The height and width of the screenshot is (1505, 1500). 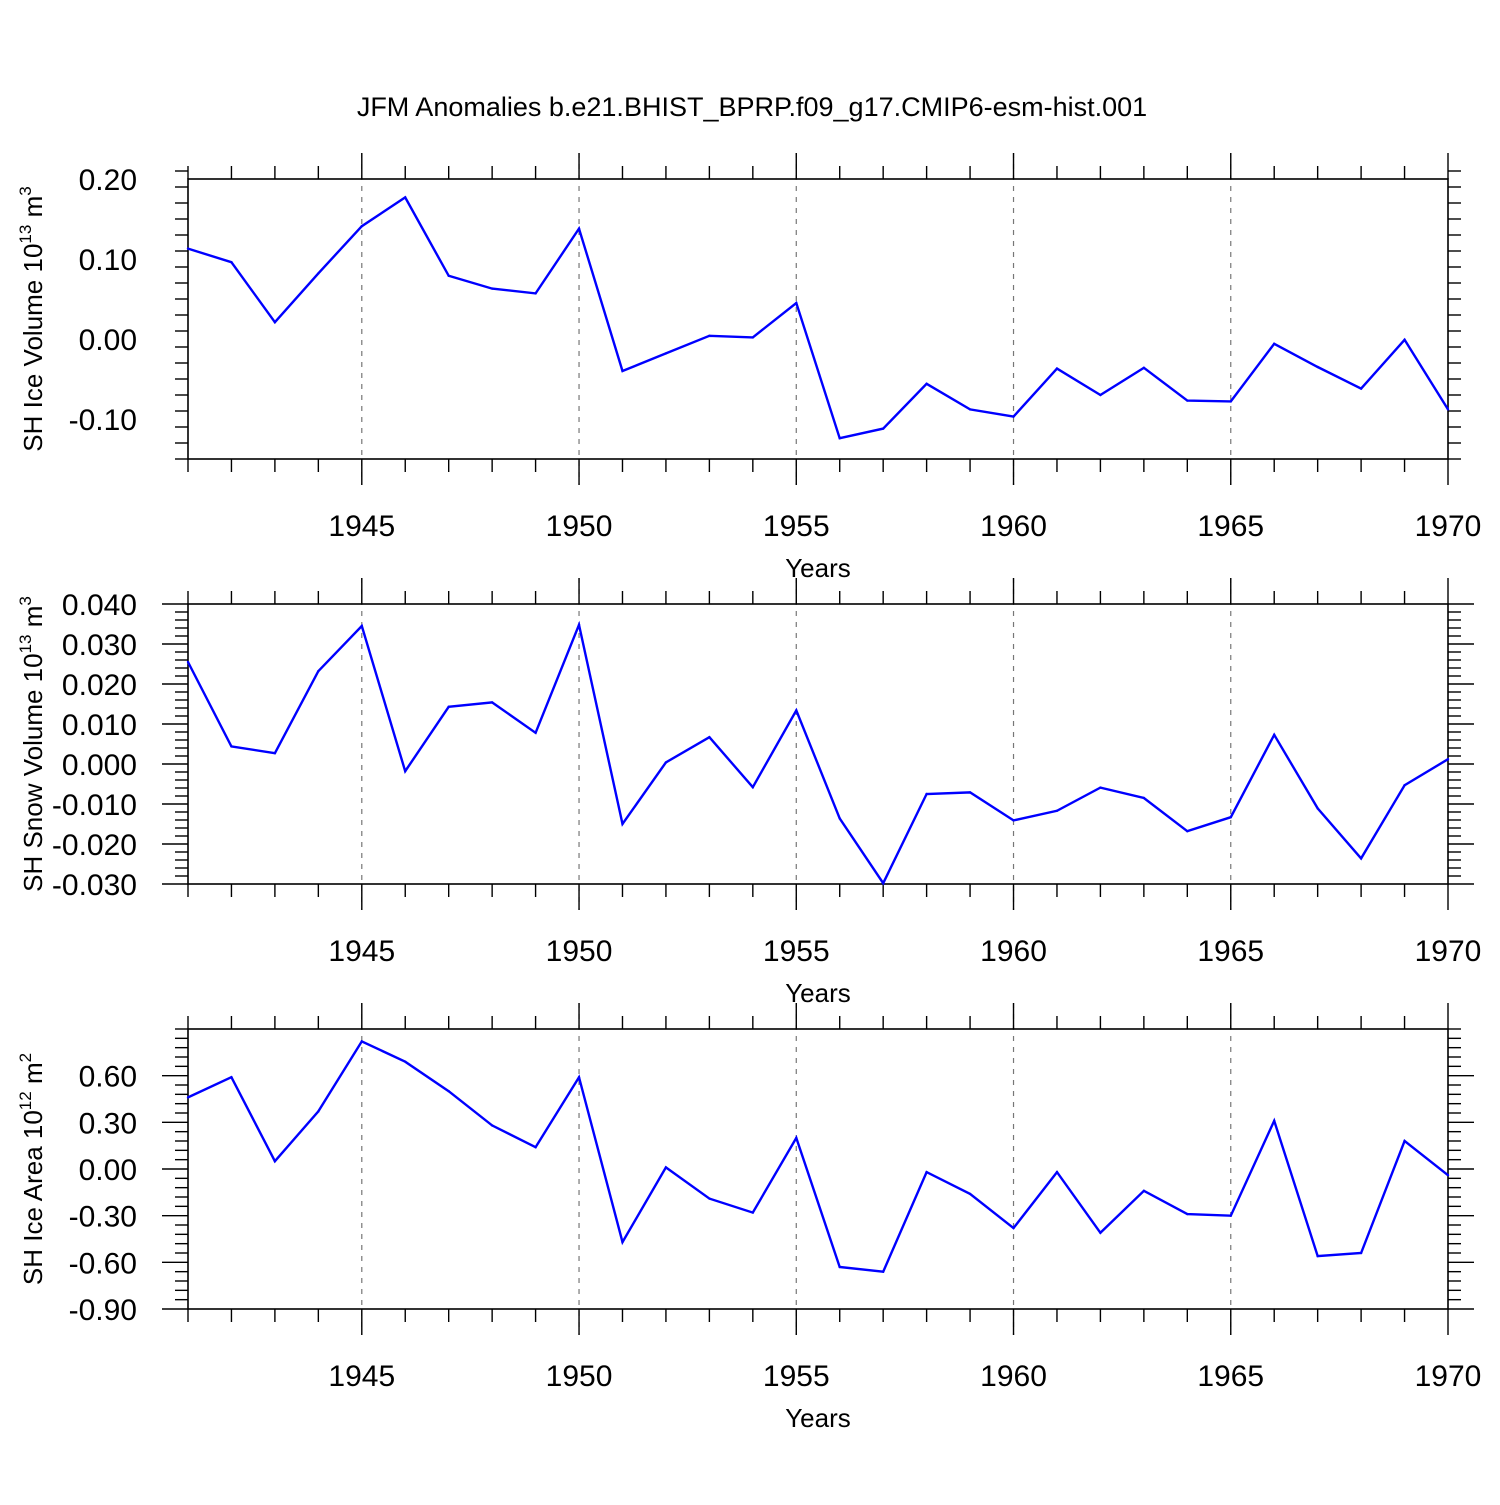 What do you see at coordinates (99, 685) in the screenshot?
I see `y-tick-label: 0.020` at bounding box center [99, 685].